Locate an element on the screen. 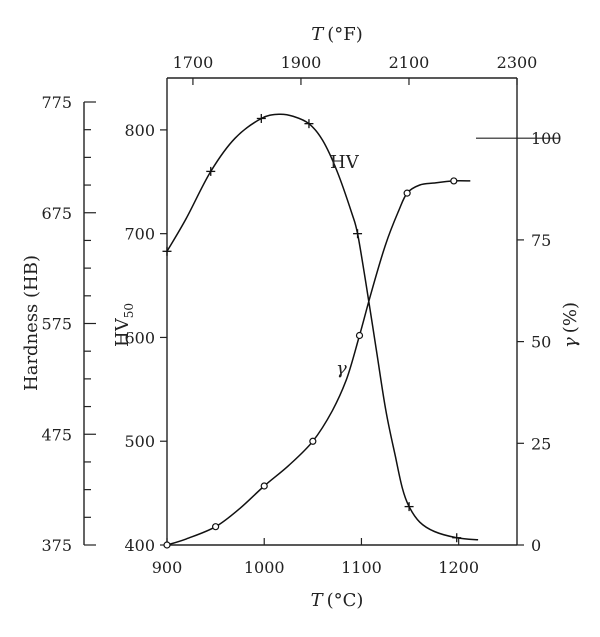  y-hb-tick-label: 375 is located at coordinates (56, 545).